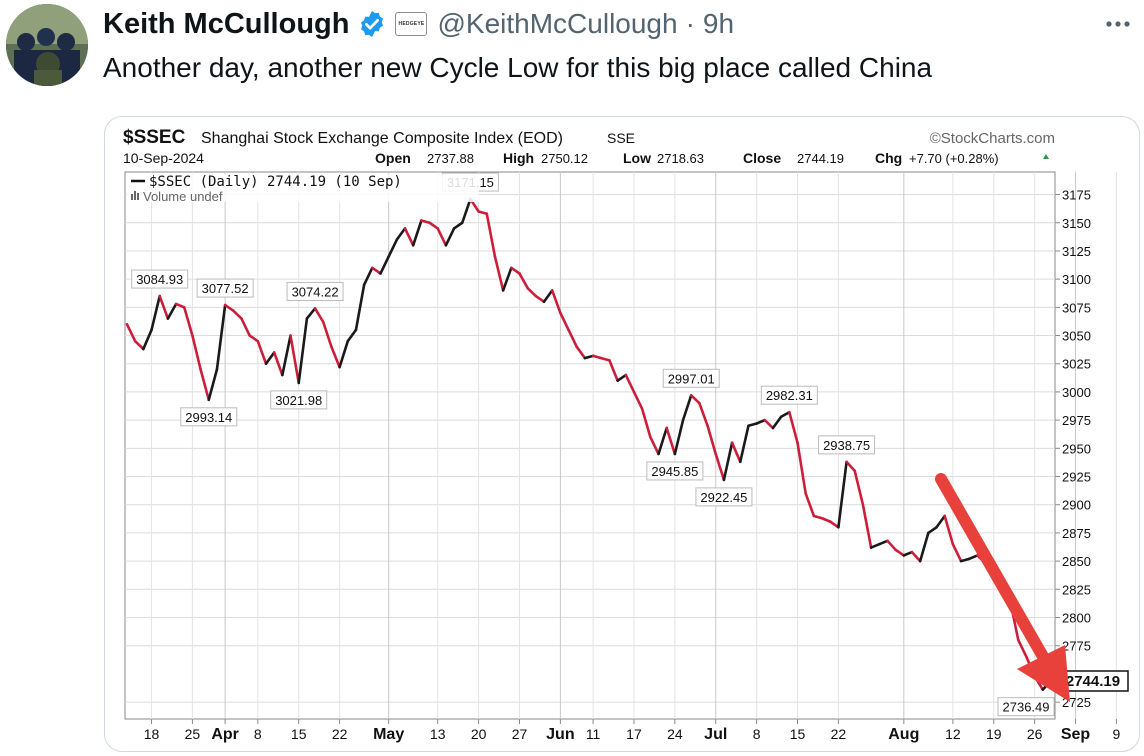 The image size is (1144, 756). What do you see at coordinates (674, 471) in the screenshot?
I see `annotation-label: 2945.85` at bounding box center [674, 471].